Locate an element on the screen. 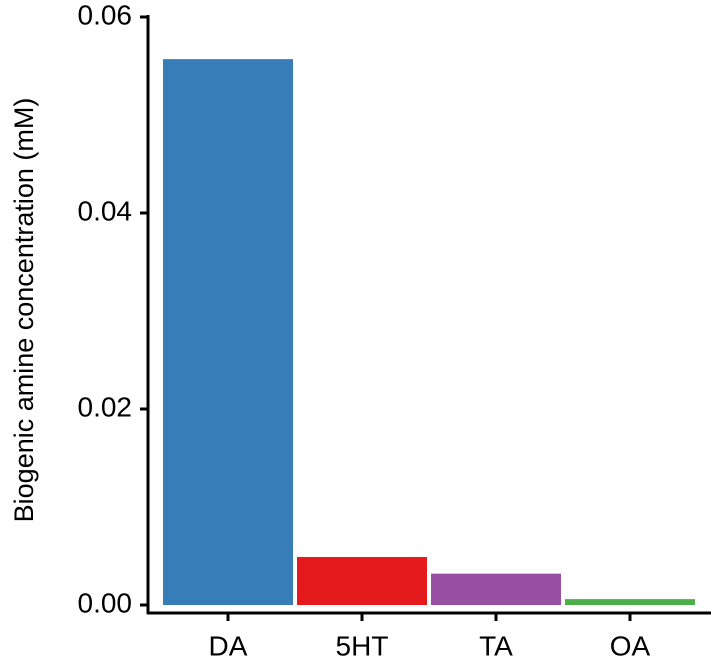 The height and width of the screenshot is (672, 711). y-tick-label: 0.00 is located at coordinates (105, 602).